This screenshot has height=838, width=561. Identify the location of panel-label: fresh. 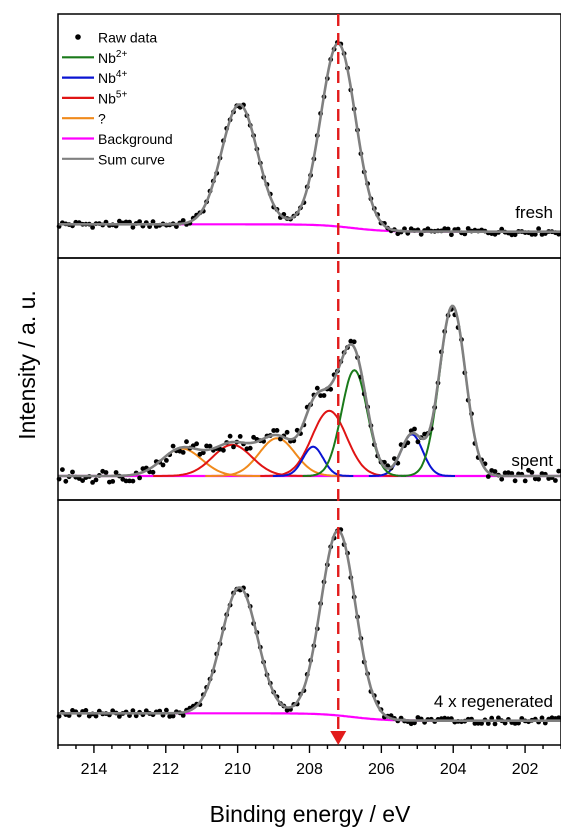
(534, 212).